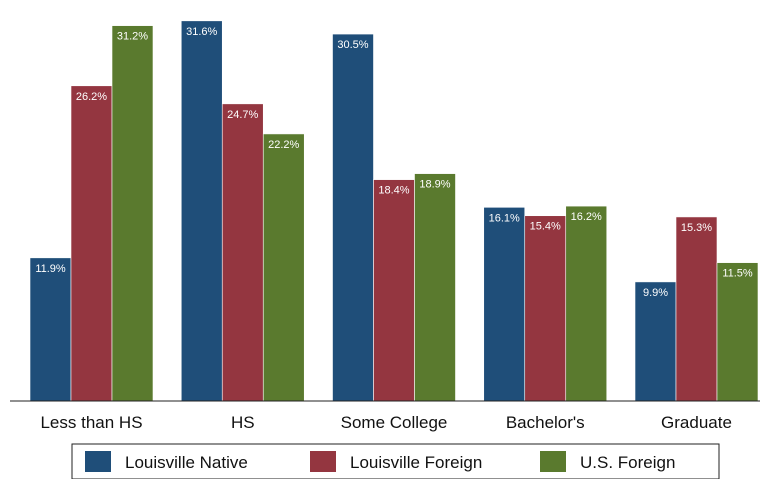  I want to click on legend-label-u-s-foreign: U.S. Foreign, so click(627, 462).